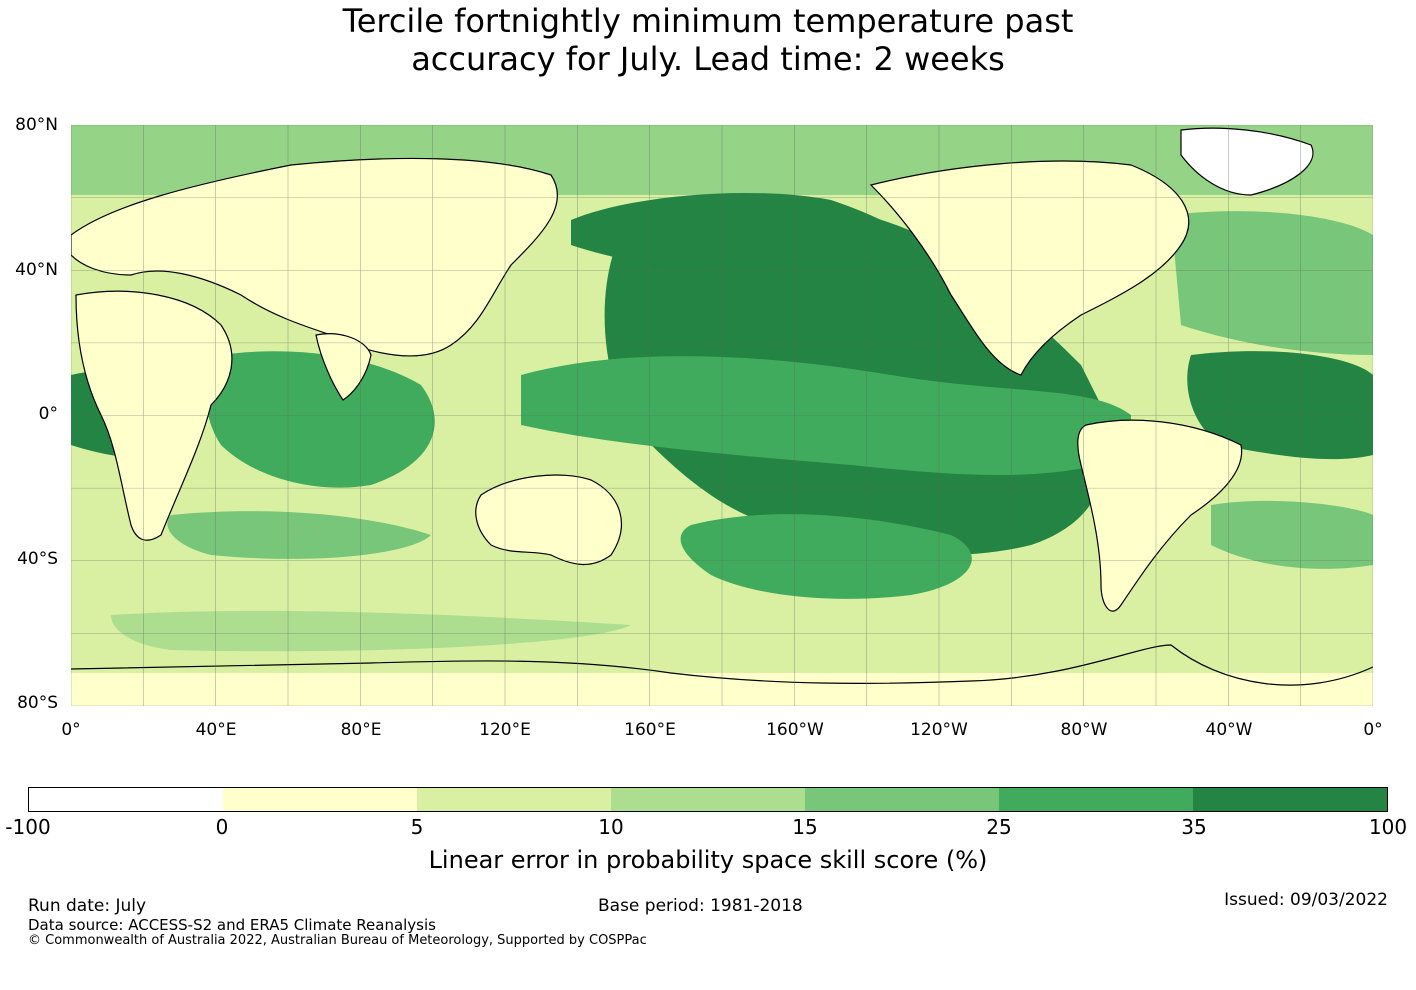  I want to click on colorbar-tick: 15, so click(805, 827).